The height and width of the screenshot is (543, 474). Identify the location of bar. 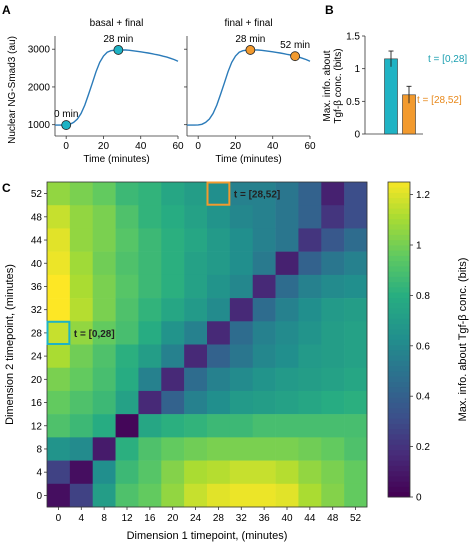
(391, 96).